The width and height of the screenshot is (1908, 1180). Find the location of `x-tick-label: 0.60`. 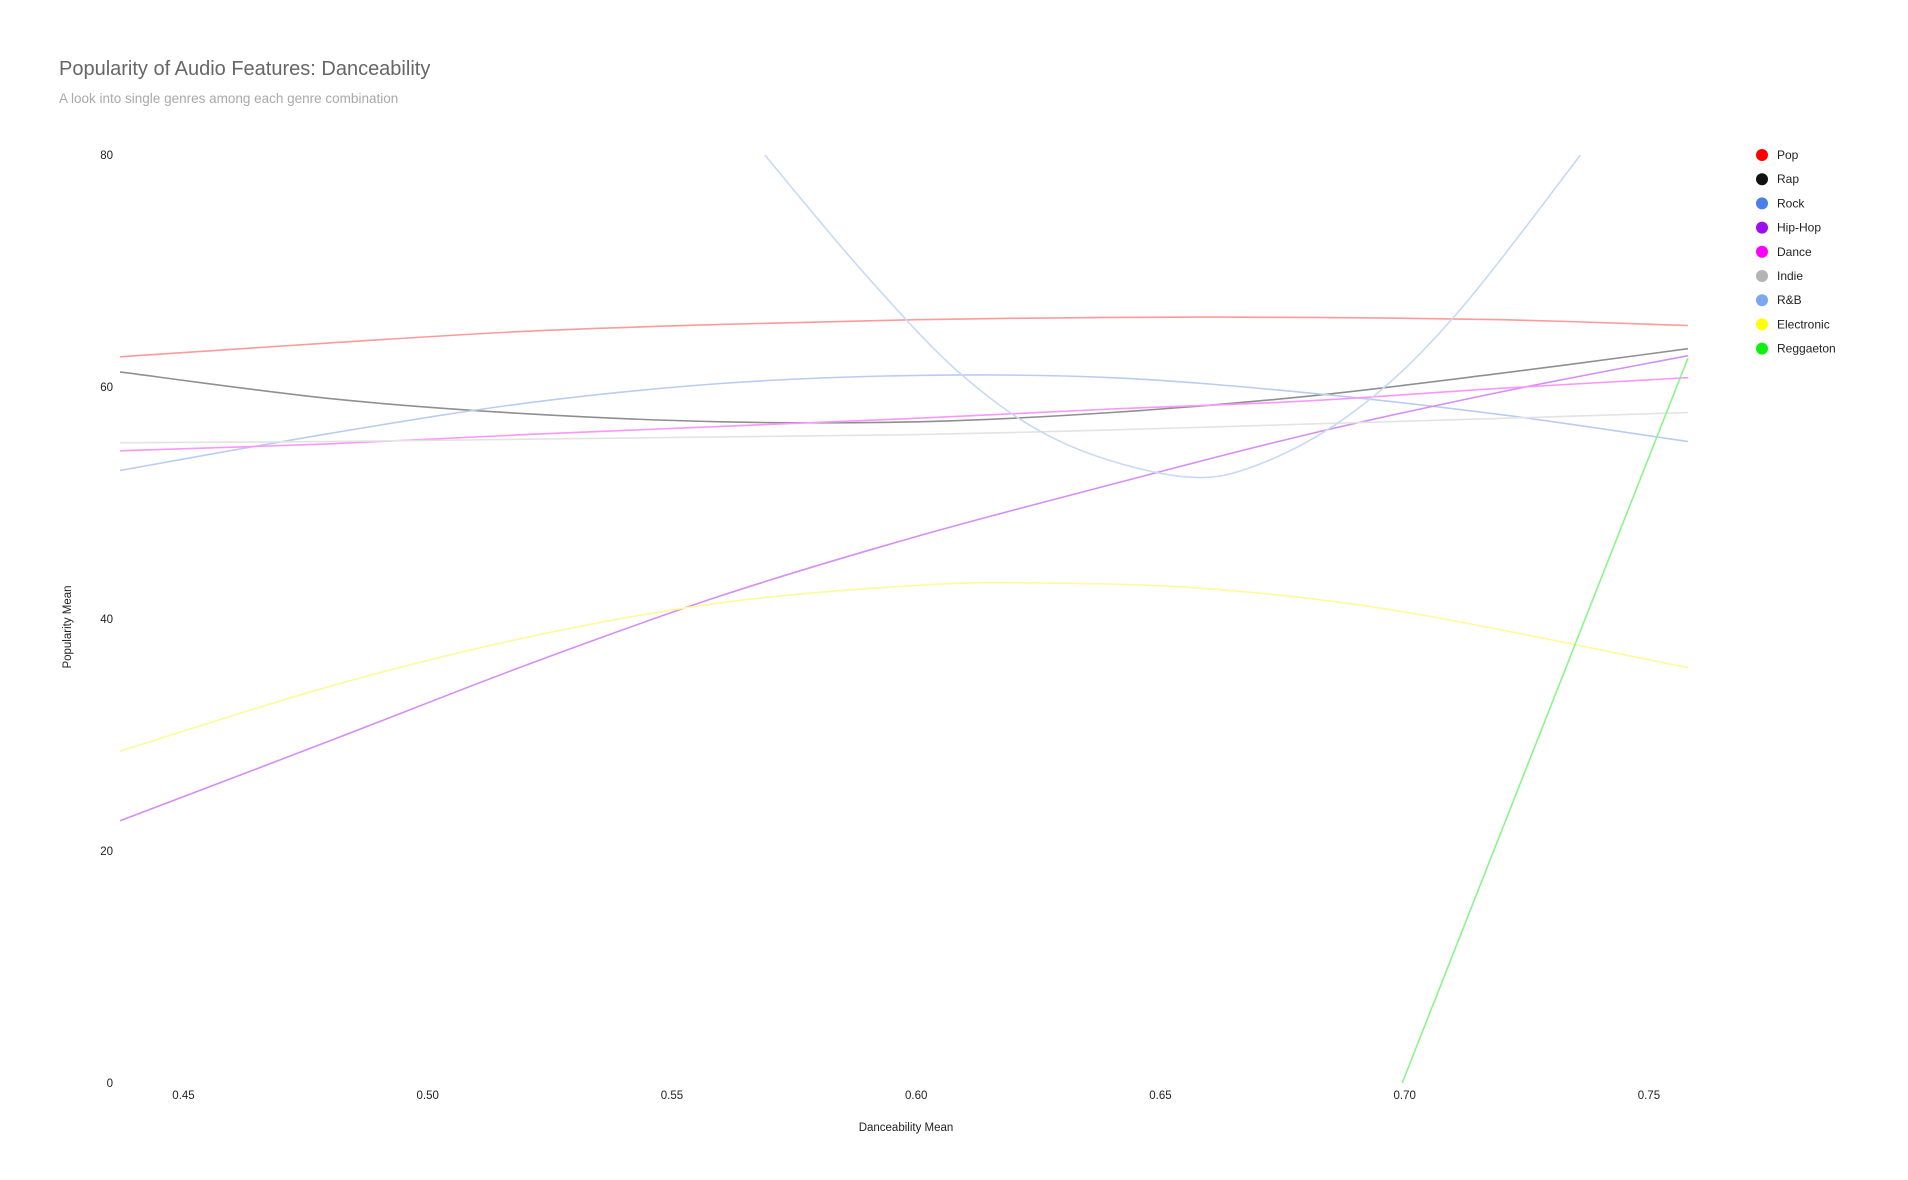

x-tick-label: 0.60 is located at coordinates (916, 1096).